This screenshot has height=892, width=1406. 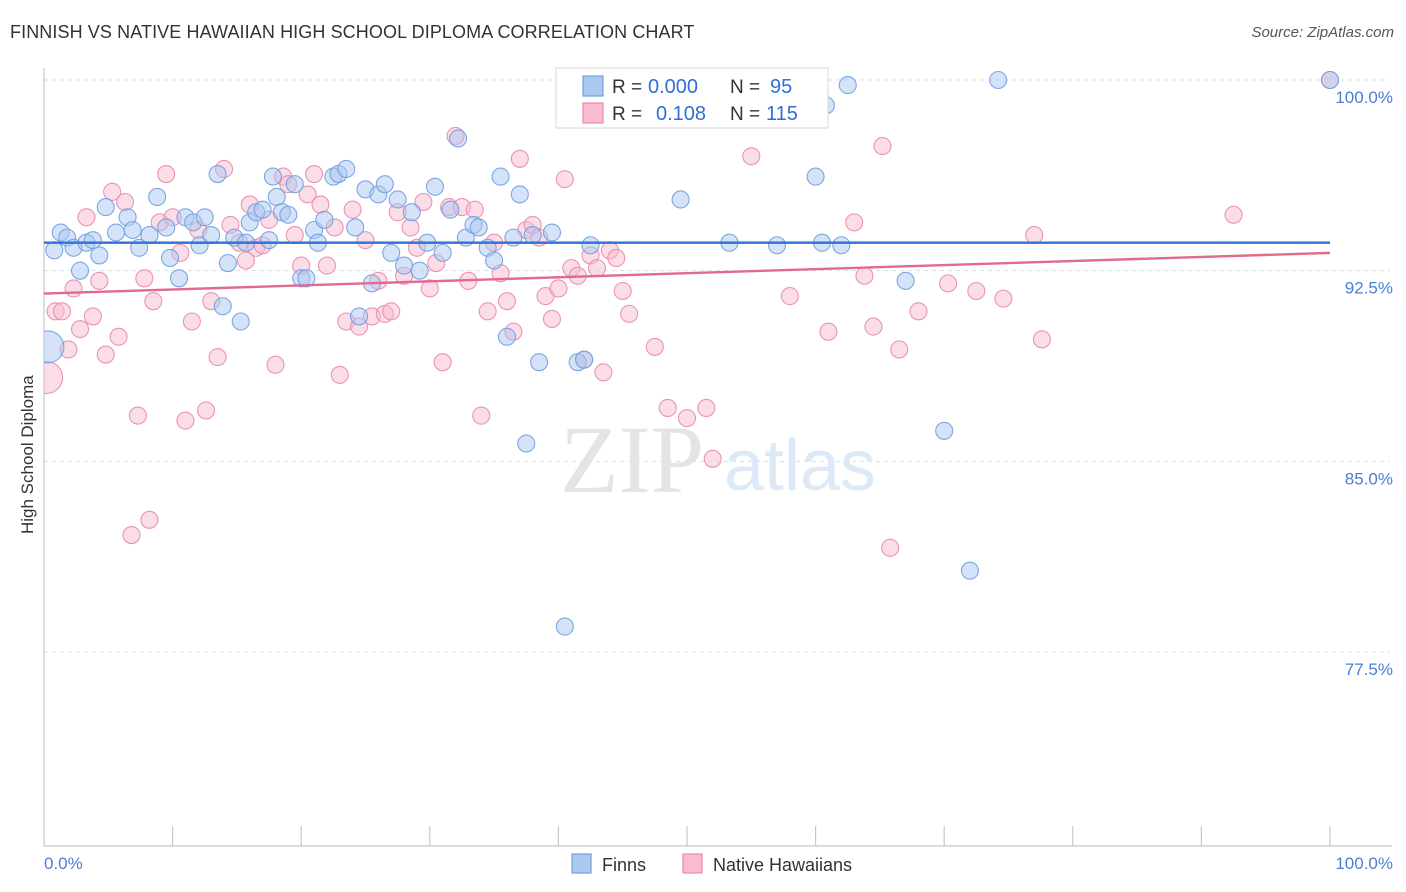 What do you see at coordinates (1364, 863) in the screenshot?
I see `x-tick-label-1: 100.0%` at bounding box center [1364, 863].